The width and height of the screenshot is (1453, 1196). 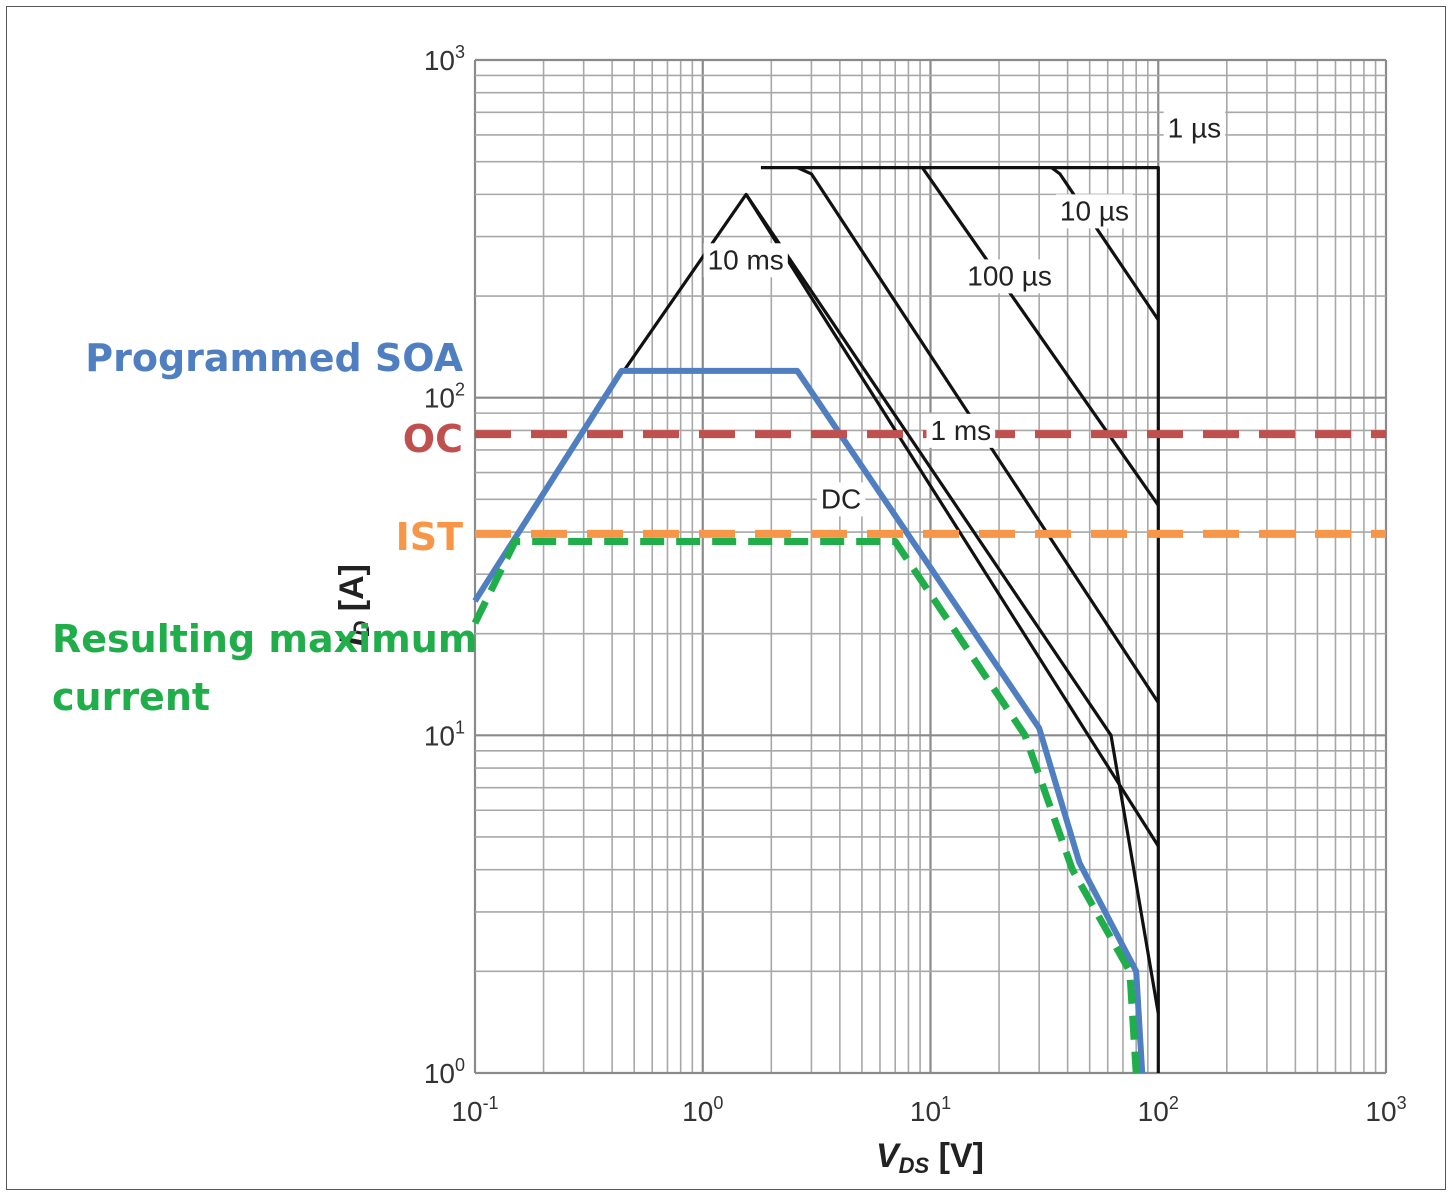 What do you see at coordinates (930, 1110) in the screenshot?
I see `x-tick-label: 10¹` at bounding box center [930, 1110].